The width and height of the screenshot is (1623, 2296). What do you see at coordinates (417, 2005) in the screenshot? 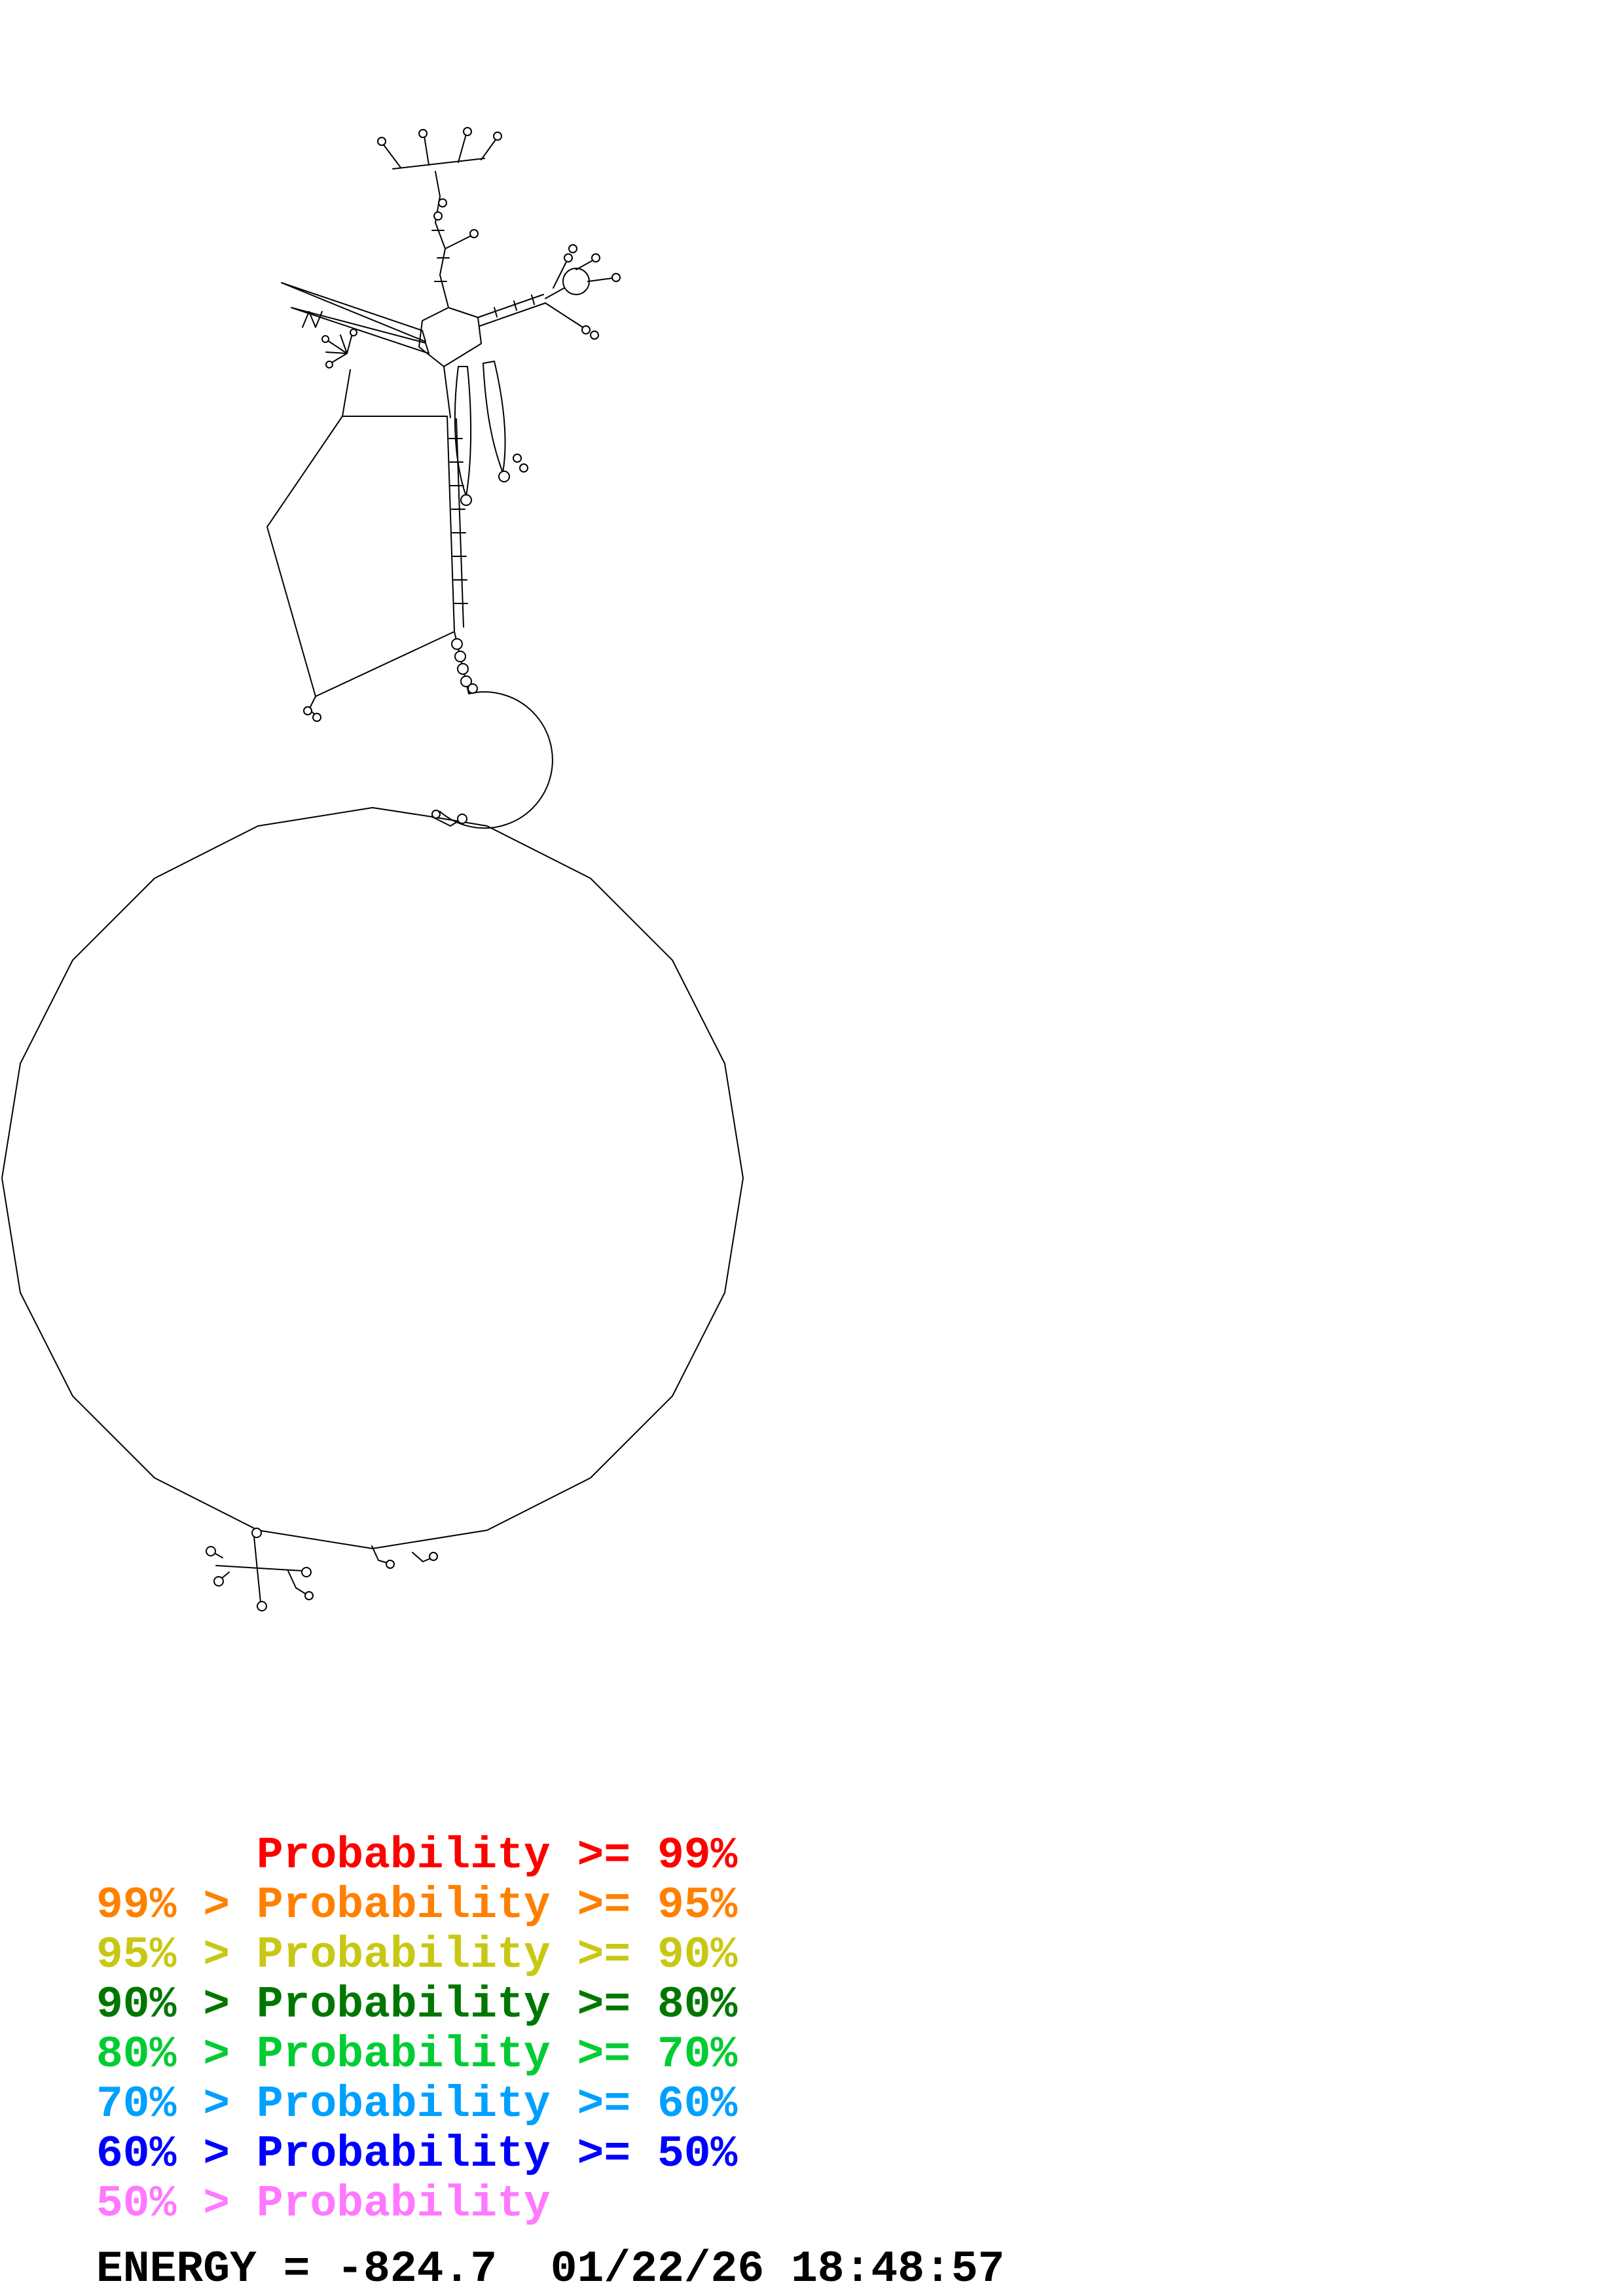
I see `legend-entry: 90% > Probability >= 80%` at bounding box center [417, 2005].